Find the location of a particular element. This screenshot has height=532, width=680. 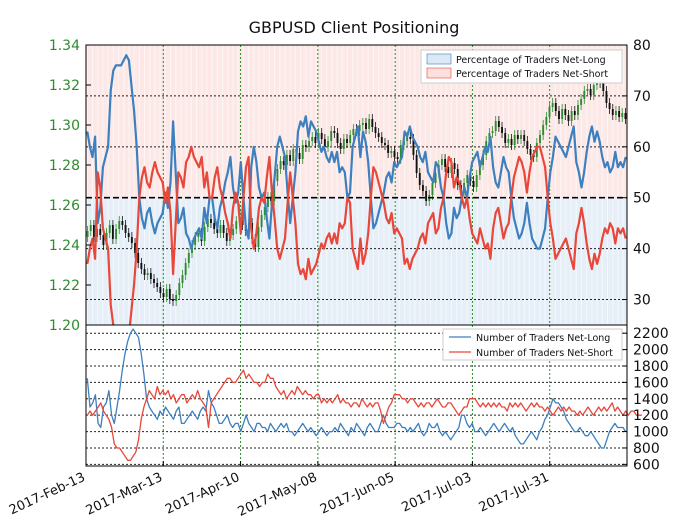

left-axis-tick-label: 1.32 is located at coordinates (64, 86).